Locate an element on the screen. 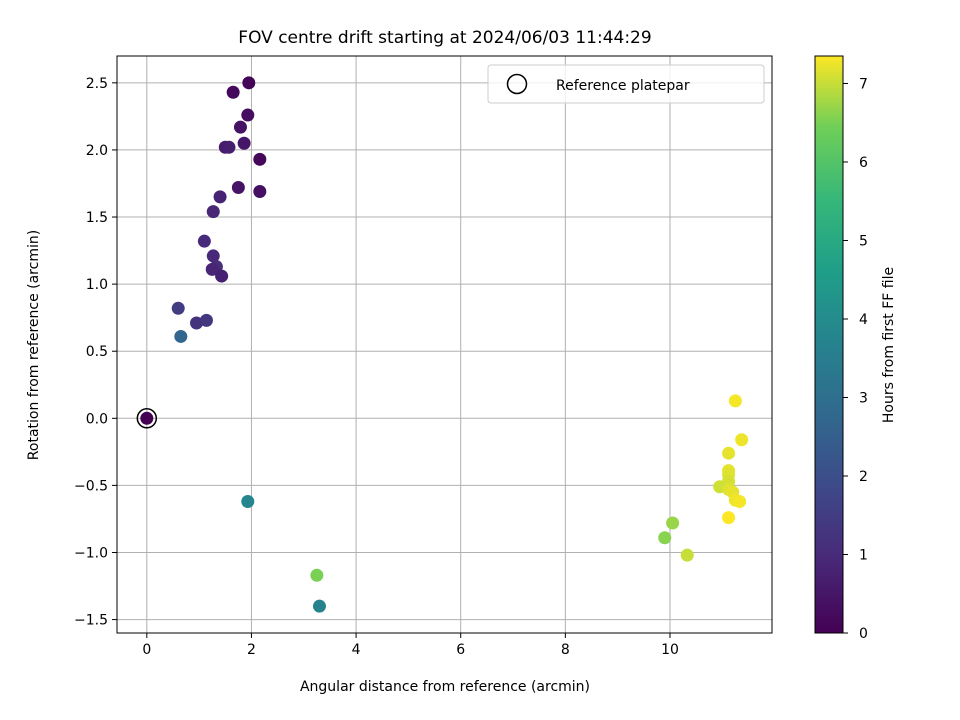  colorbar-tick-label: 0 is located at coordinates (863, 634).